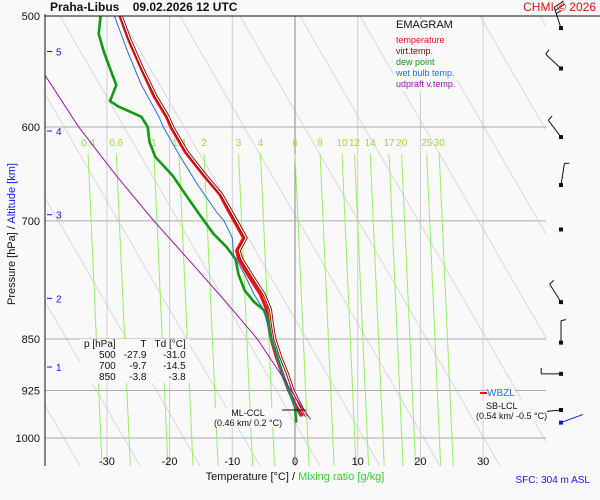  Describe the element at coordinates (261, 143) in the screenshot. I see `mixing-ratio-label: 4` at that location.